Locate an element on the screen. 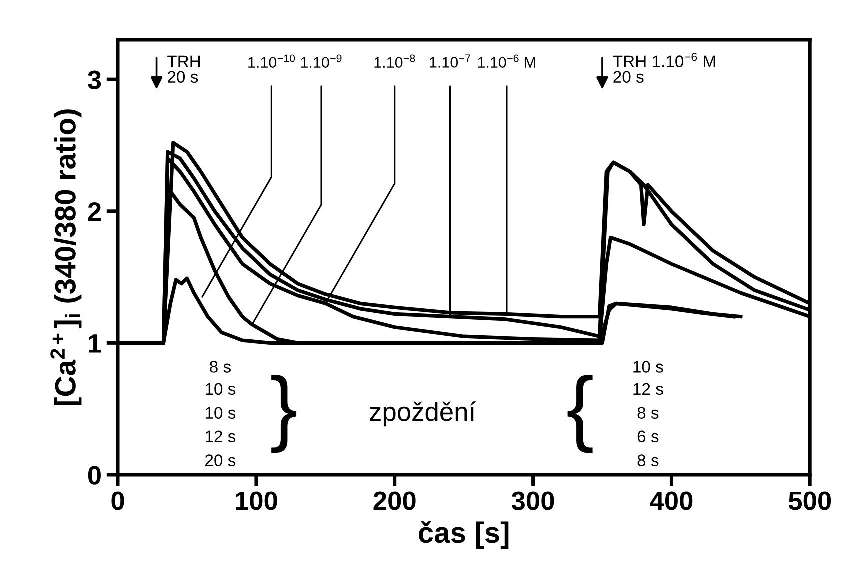 The height and width of the screenshot is (580, 843). annotation: zpoždění is located at coordinates (423, 414).